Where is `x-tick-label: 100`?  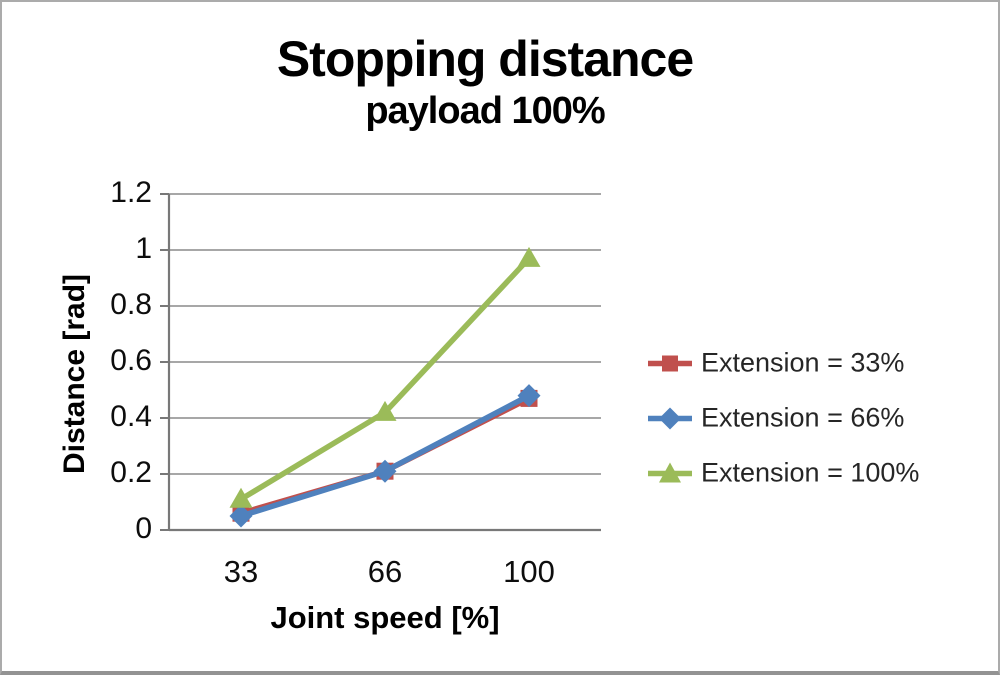
x-tick-label: 100 is located at coordinates (529, 571).